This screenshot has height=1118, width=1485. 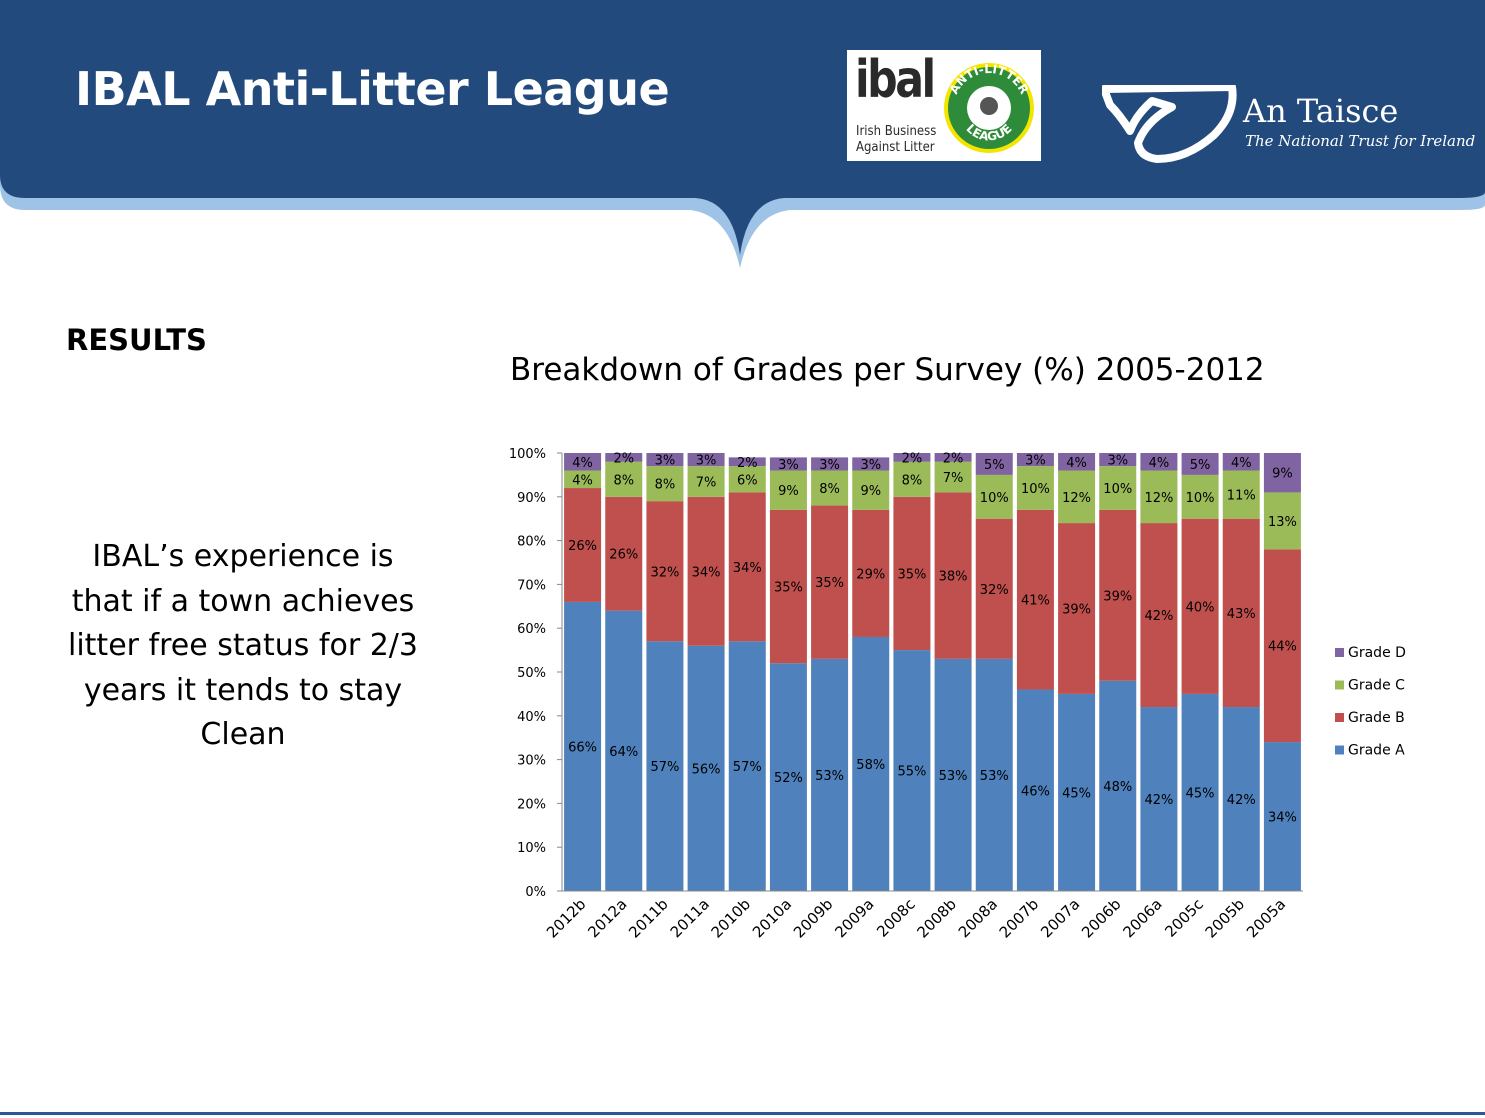 I want to click on data-label: 12%, so click(x=1158, y=498).